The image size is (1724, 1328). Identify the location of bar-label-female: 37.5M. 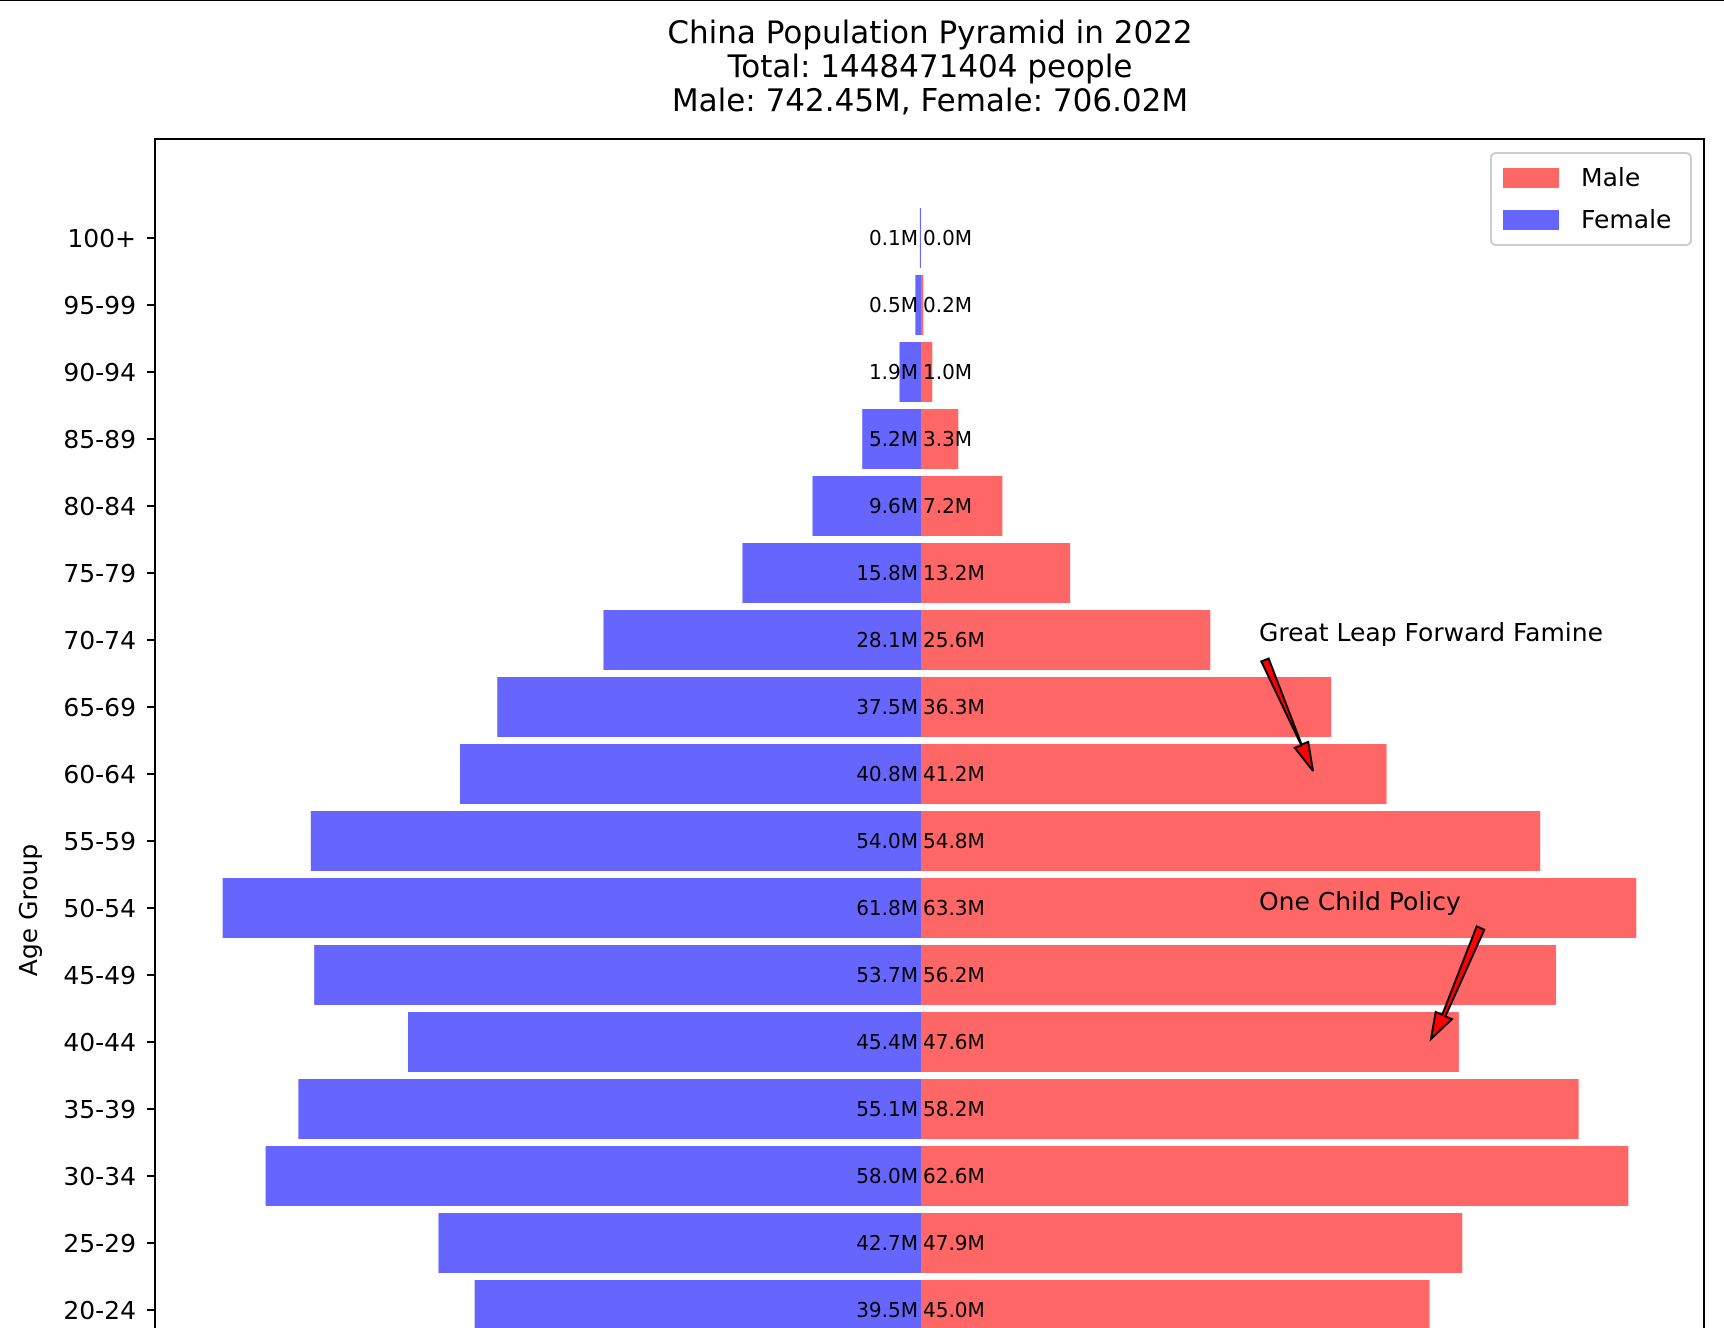
(887, 707).